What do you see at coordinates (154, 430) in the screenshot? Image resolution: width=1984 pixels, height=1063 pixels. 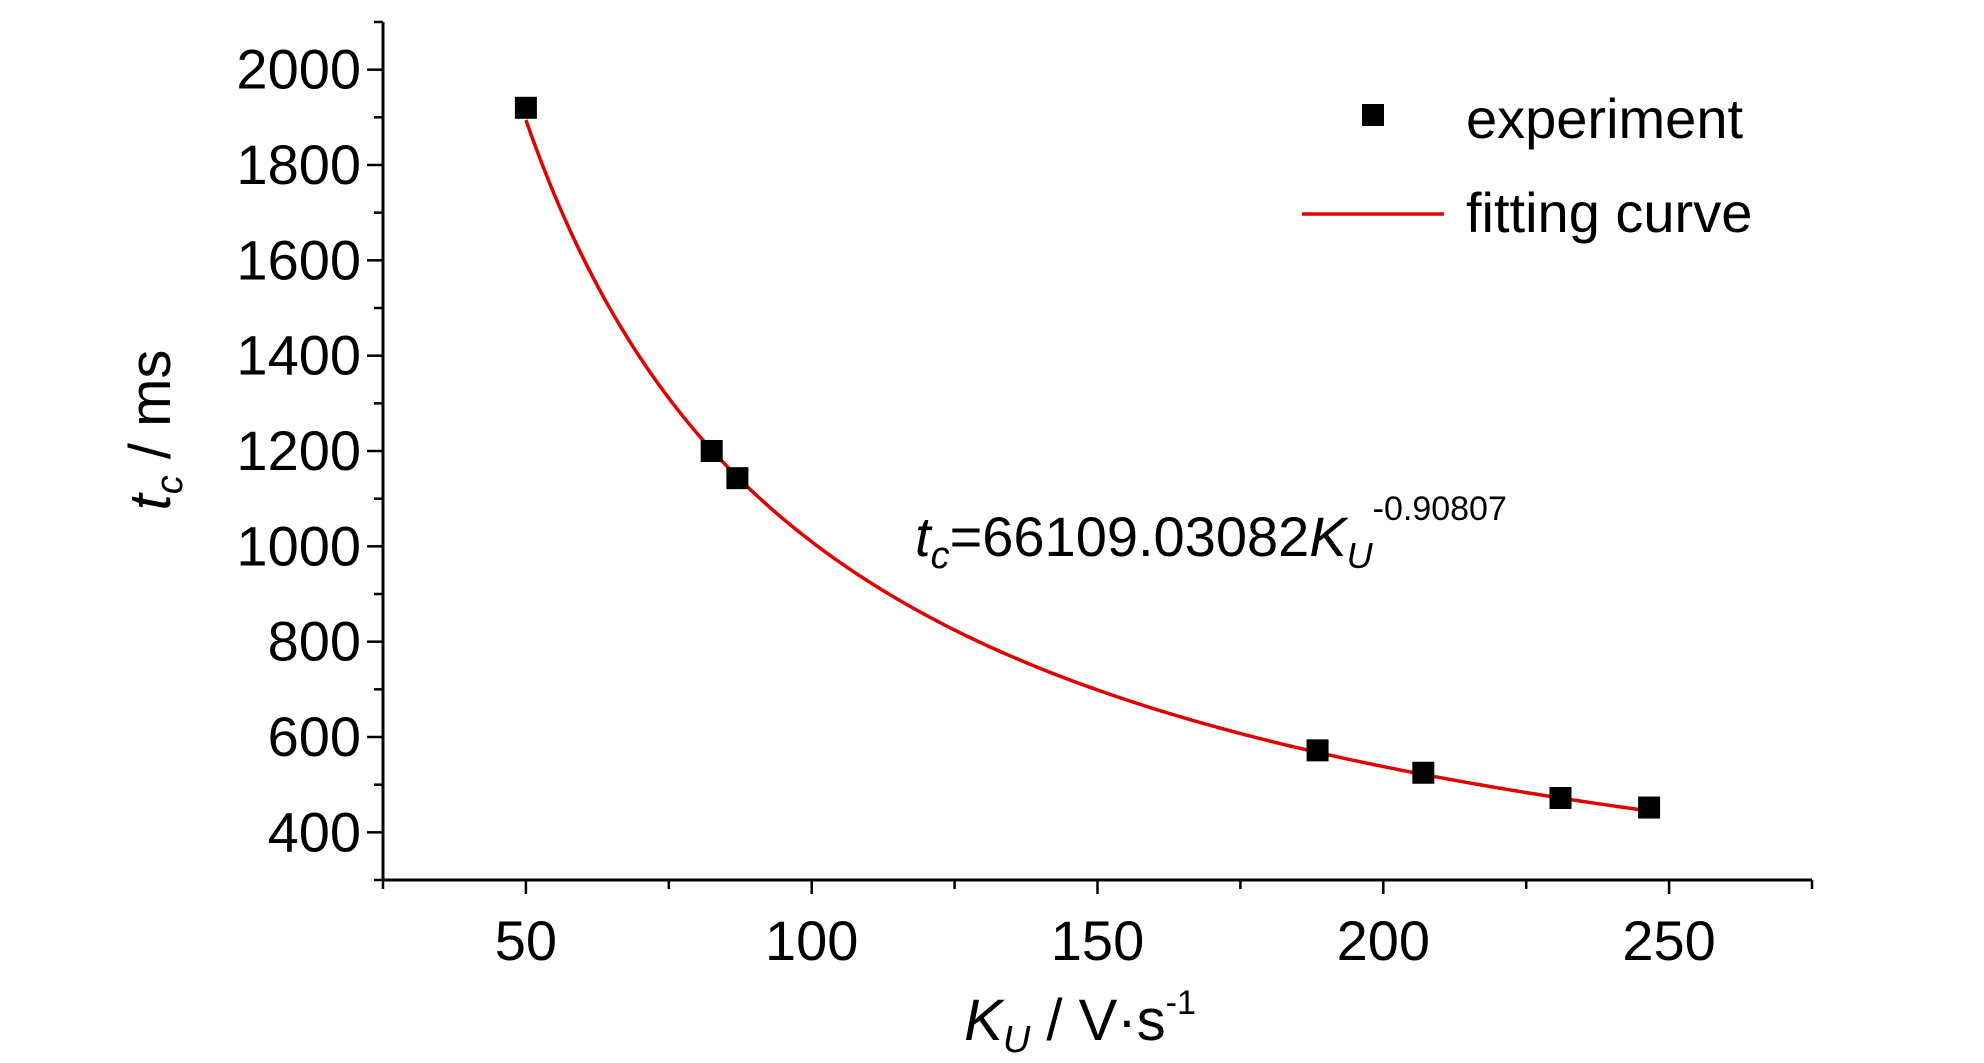 I see `y-axis-label: tc / ms` at bounding box center [154, 430].